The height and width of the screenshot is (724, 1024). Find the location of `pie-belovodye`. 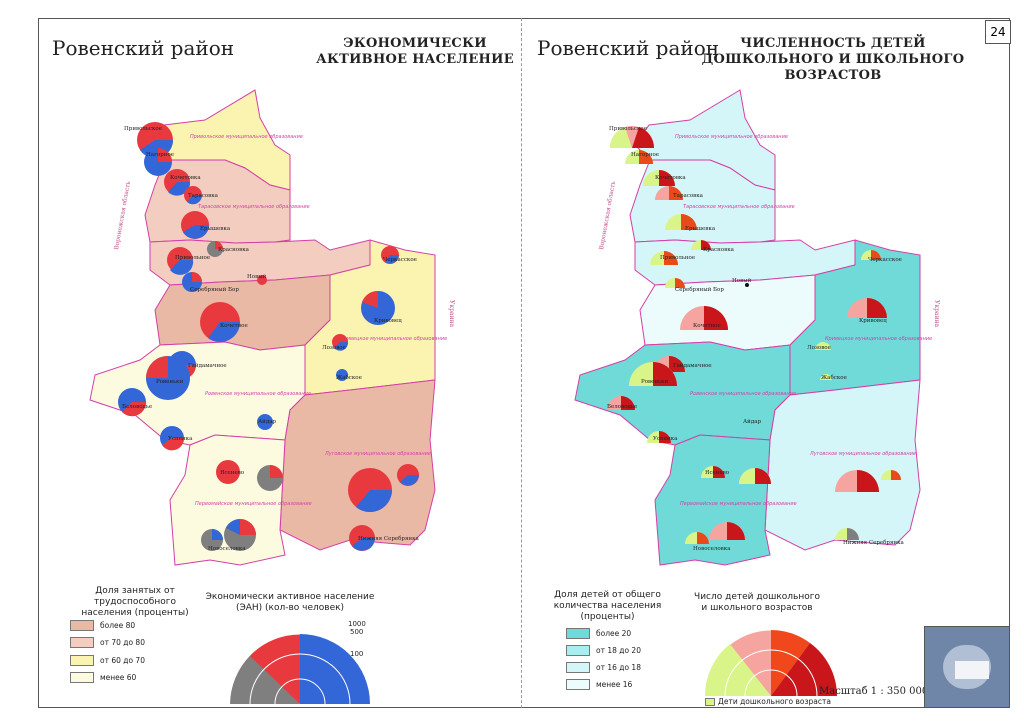

pie-belovodye is located at coordinates (132, 402).